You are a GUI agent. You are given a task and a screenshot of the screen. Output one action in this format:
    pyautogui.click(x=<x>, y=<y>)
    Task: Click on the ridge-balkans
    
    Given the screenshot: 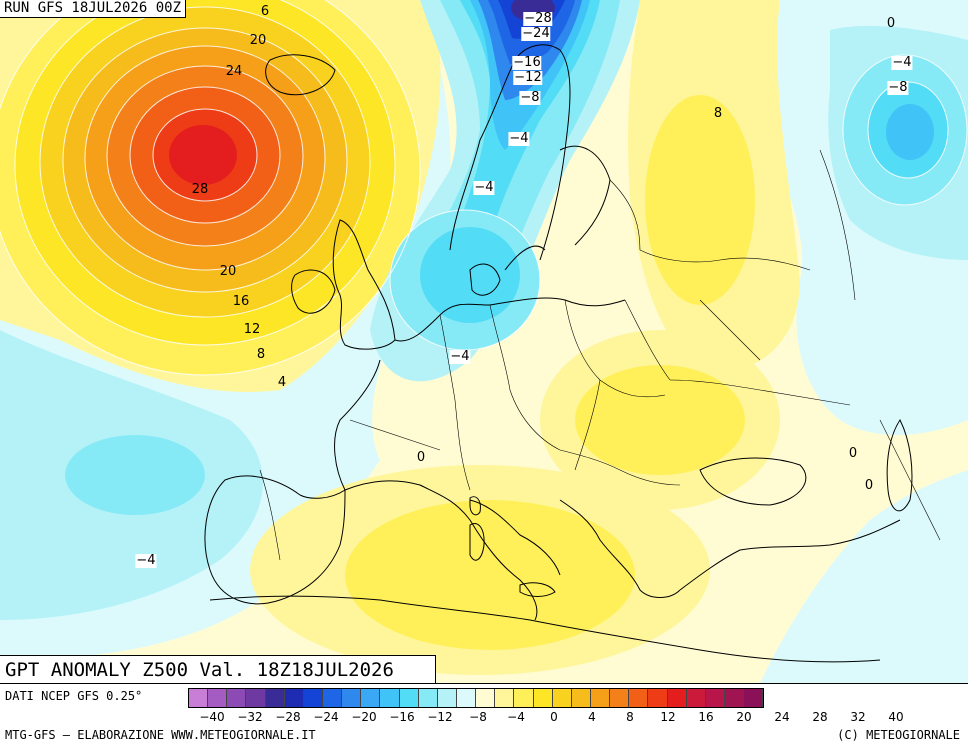 What is the action you would take?
    pyautogui.click(x=660, y=420)
    